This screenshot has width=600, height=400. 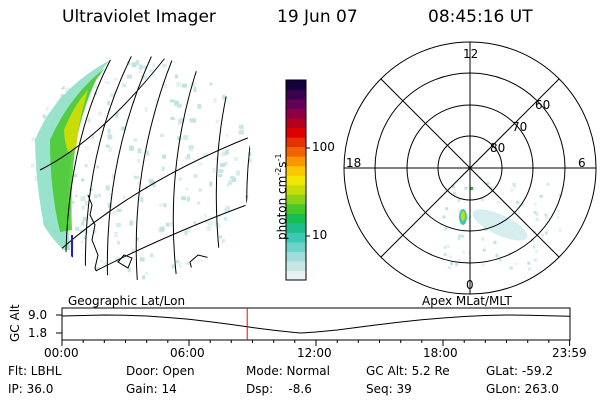 What do you see at coordinates (278, 157) in the screenshot?
I see `colorbar-unit-exp2: -1` at bounding box center [278, 157].